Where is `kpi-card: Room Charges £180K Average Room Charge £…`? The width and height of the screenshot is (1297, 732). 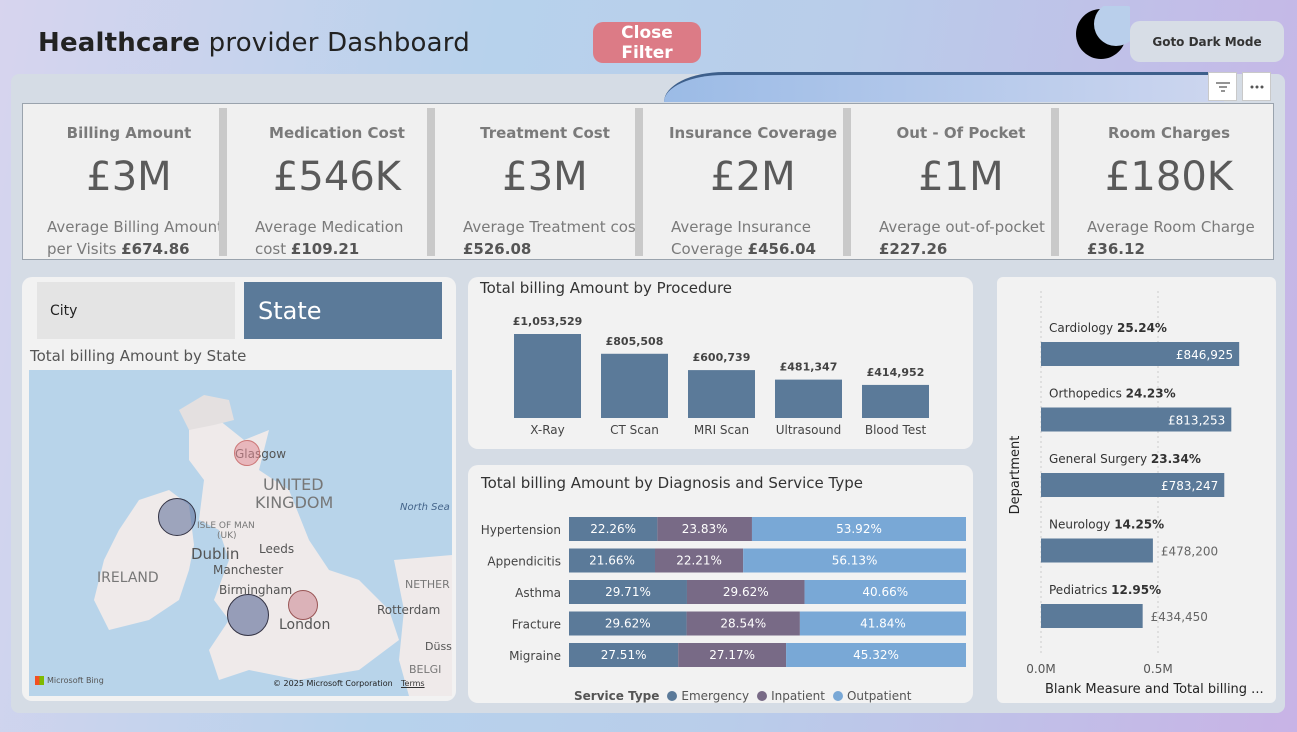 kpi-card: Room Charges £180K Average Room Charge £… is located at coordinates (1169, 181).